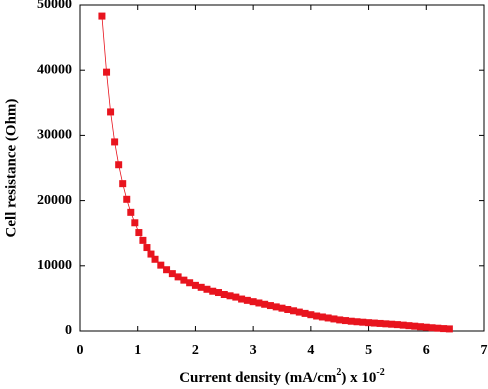 This screenshot has height=389, width=488. I want to click on x-axis-label: Current density (mA/cm2) x 10-2, so click(282, 376).